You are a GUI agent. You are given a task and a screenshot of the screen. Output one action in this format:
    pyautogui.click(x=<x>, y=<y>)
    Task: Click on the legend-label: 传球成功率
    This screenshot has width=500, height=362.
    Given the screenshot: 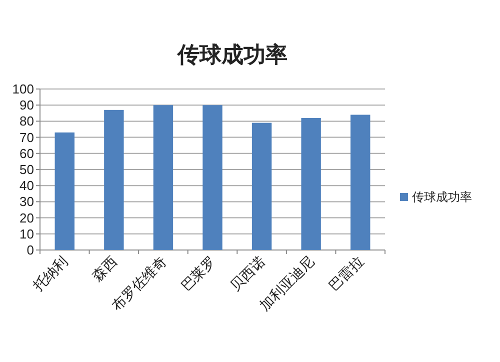 What is the action you would take?
    pyautogui.click(x=442, y=197)
    